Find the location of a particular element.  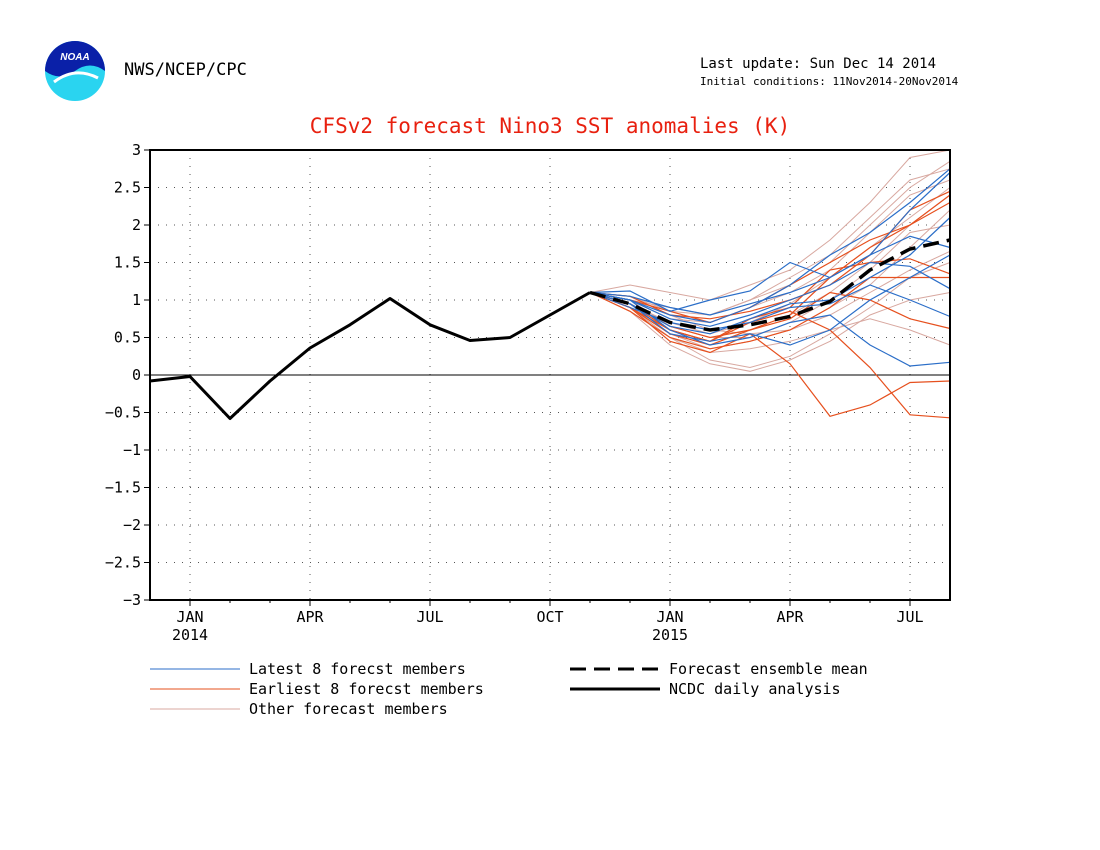

svg-text: NOAA is located at coordinates (74, 57).